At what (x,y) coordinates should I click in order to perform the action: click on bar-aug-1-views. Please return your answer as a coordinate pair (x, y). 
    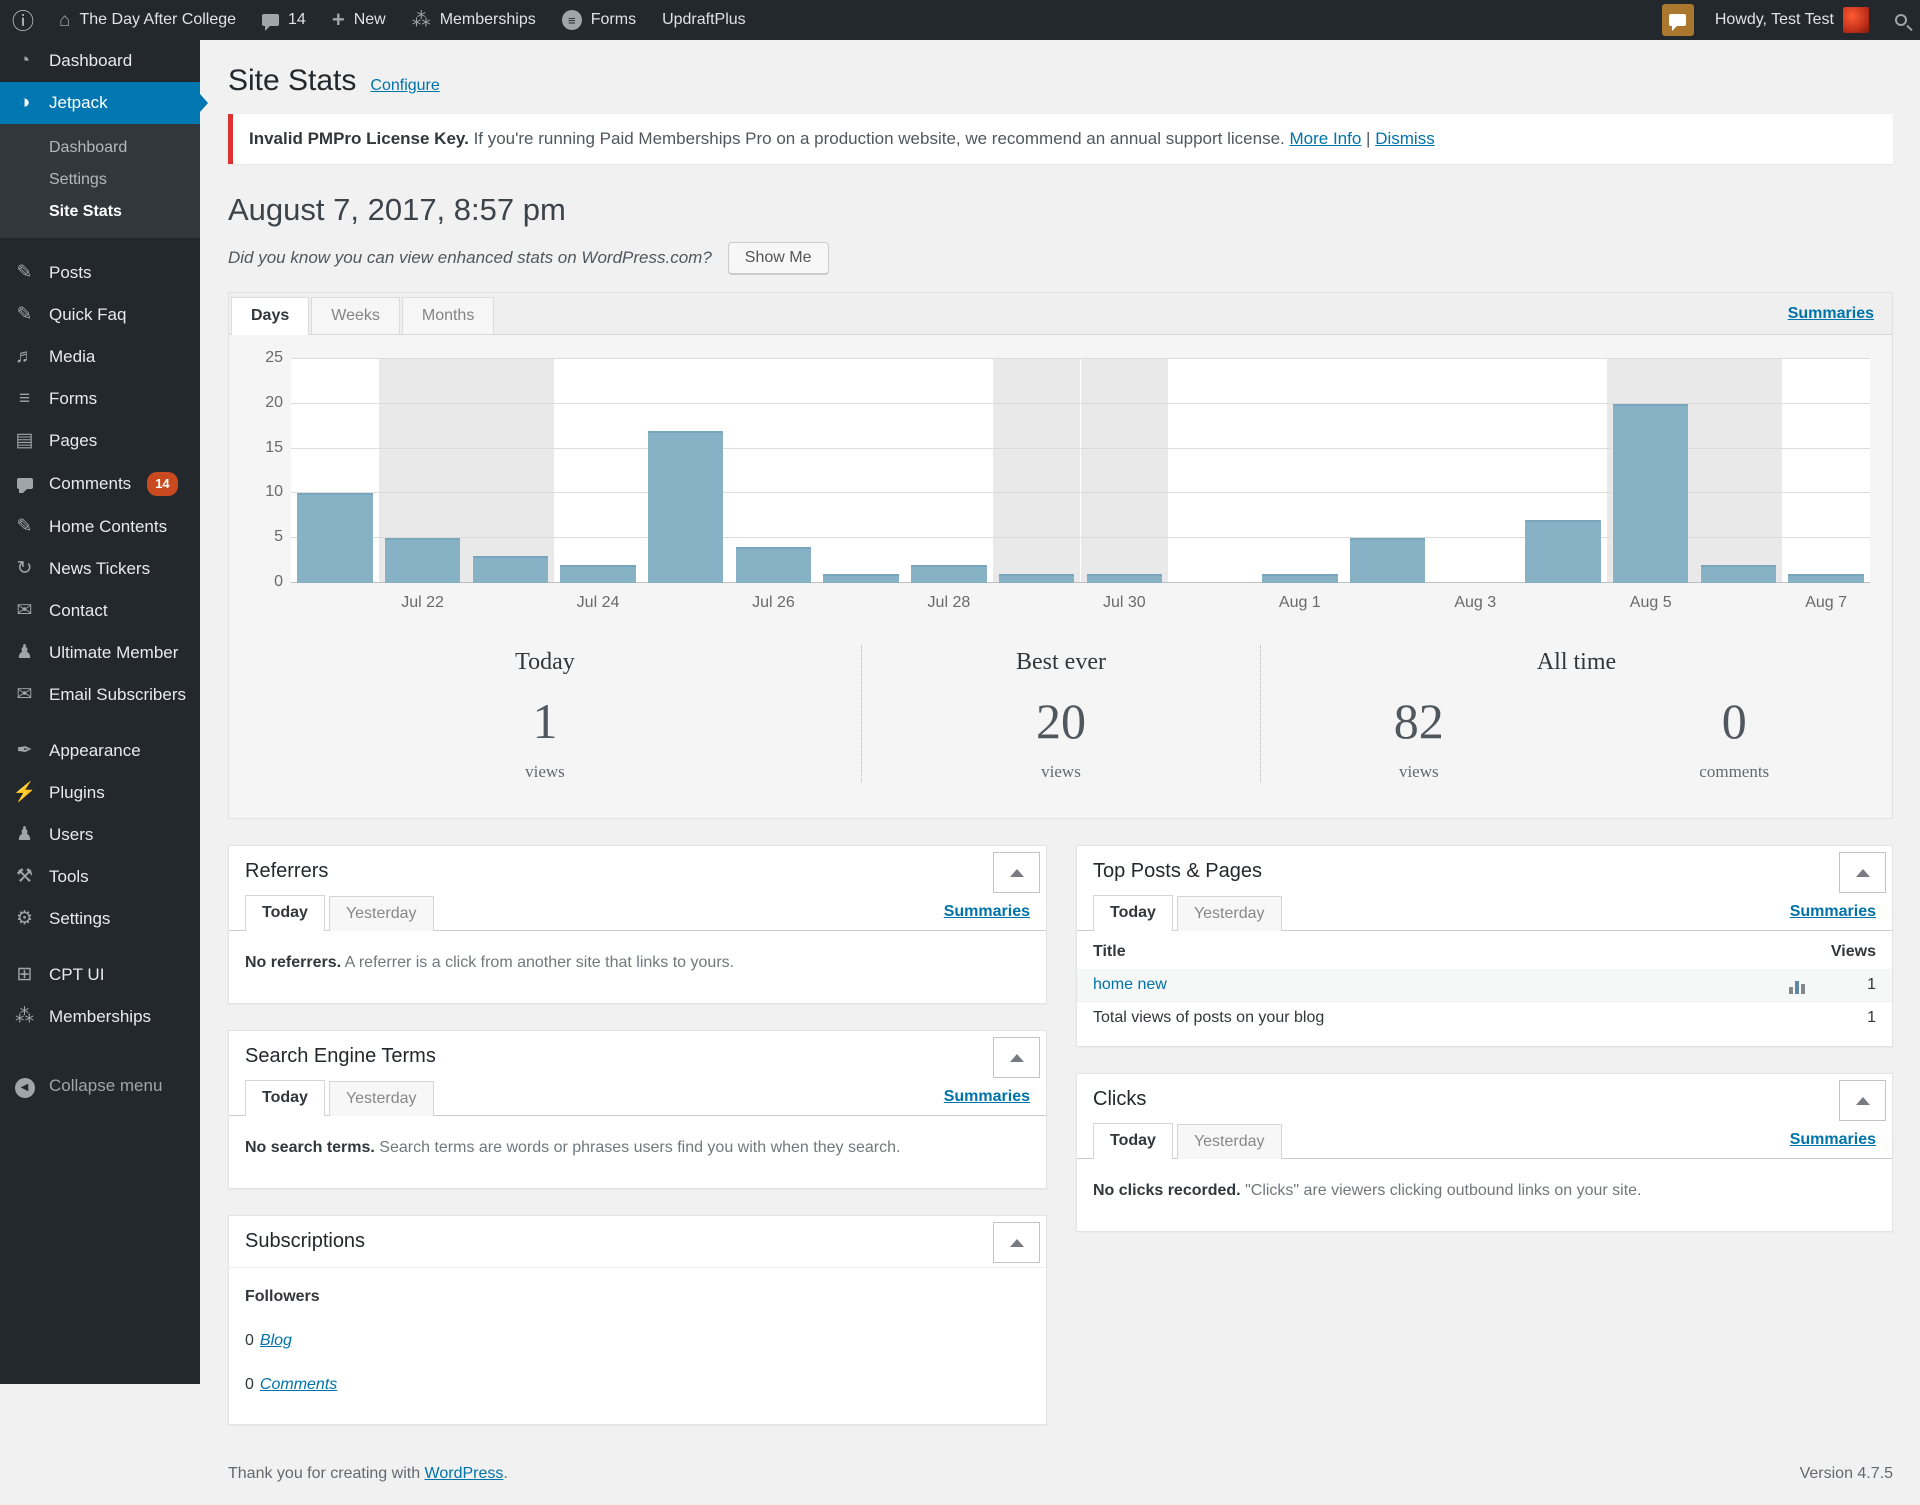
    Looking at the image, I should click on (1300, 578).